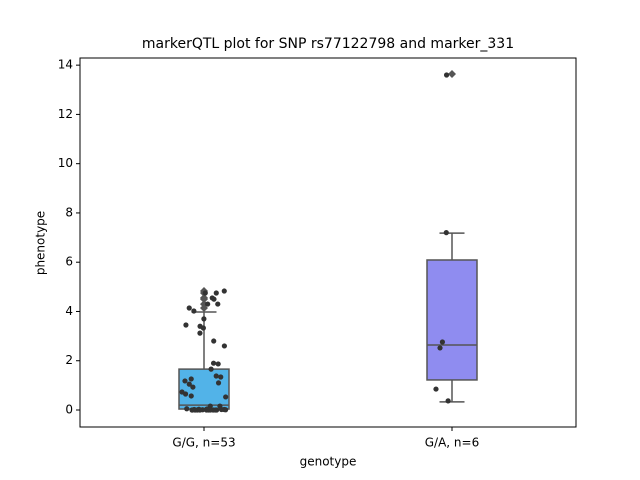 The height and width of the screenshot is (480, 640). What do you see at coordinates (65, 65) in the screenshot?
I see `y-tick-label: 14` at bounding box center [65, 65].